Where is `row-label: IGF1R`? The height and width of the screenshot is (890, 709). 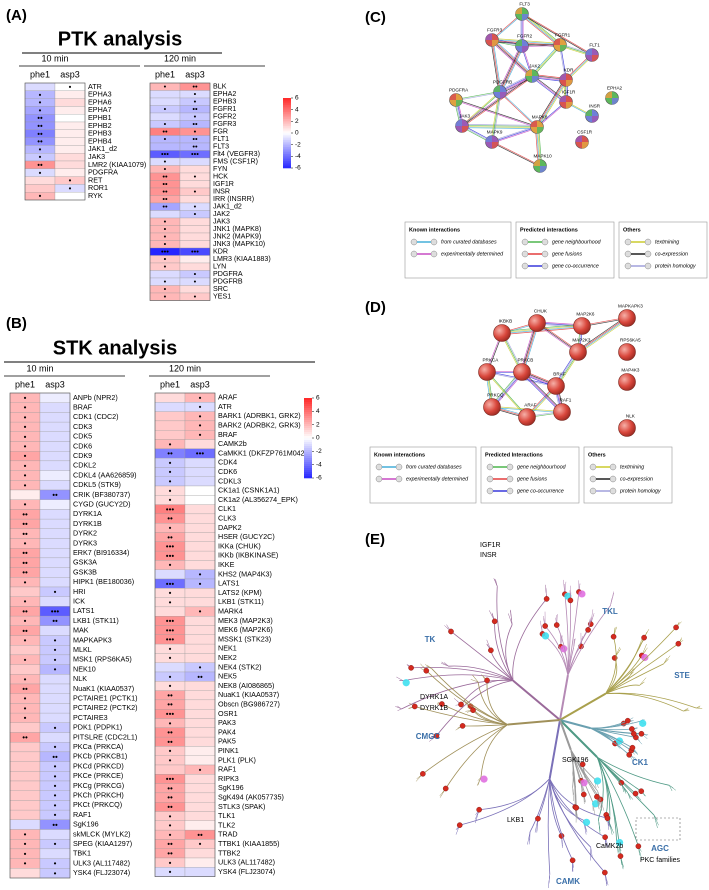 row-label: IGF1R is located at coordinates (223, 184).